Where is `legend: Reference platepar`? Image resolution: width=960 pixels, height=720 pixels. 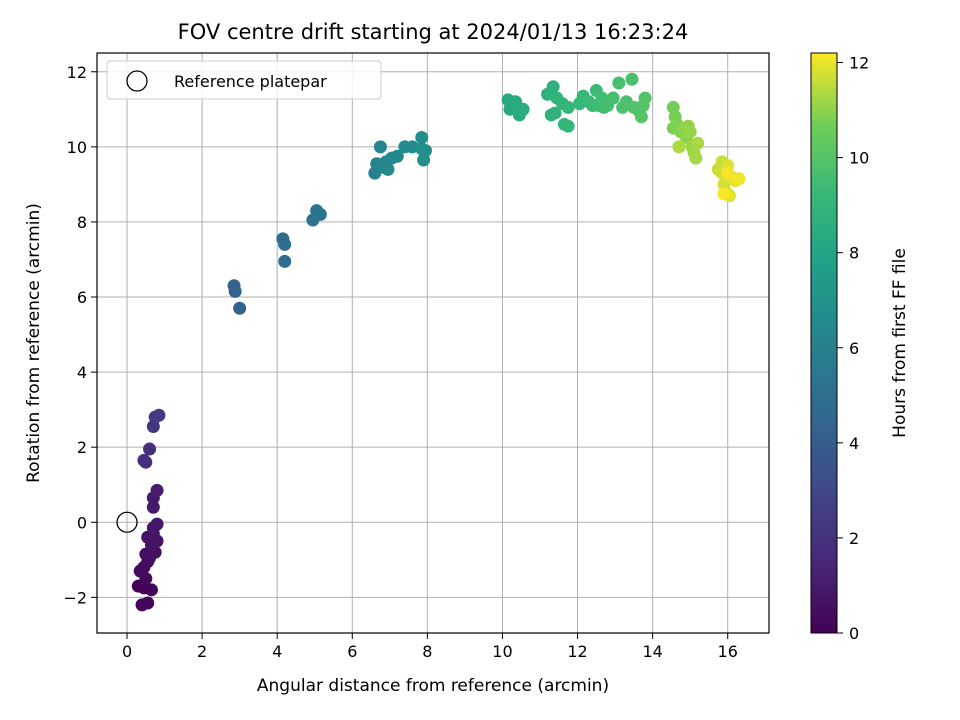 legend: Reference platepar is located at coordinates (244, 80).